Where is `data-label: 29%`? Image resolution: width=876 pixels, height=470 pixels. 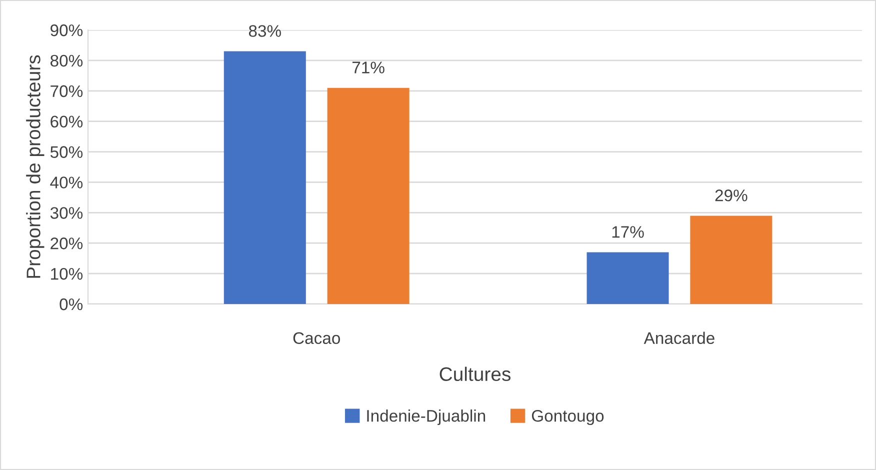
data-label: 29% is located at coordinates (731, 196).